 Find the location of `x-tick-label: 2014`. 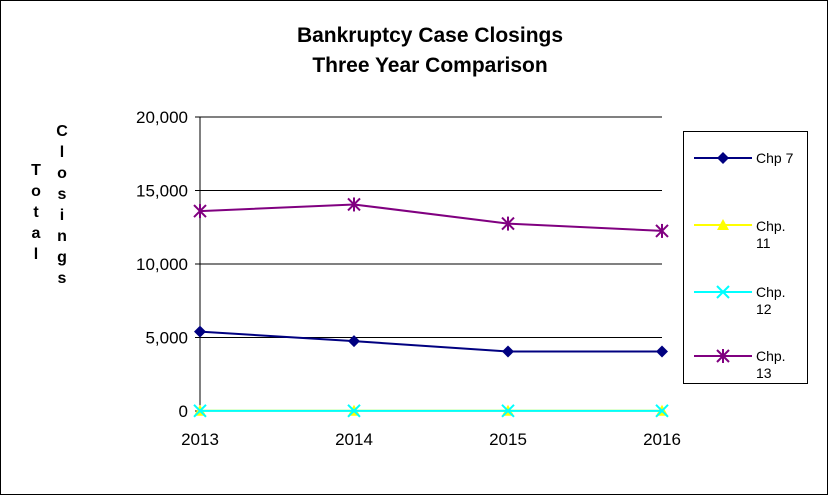

x-tick-label: 2014 is located at coordinates (354, 439).